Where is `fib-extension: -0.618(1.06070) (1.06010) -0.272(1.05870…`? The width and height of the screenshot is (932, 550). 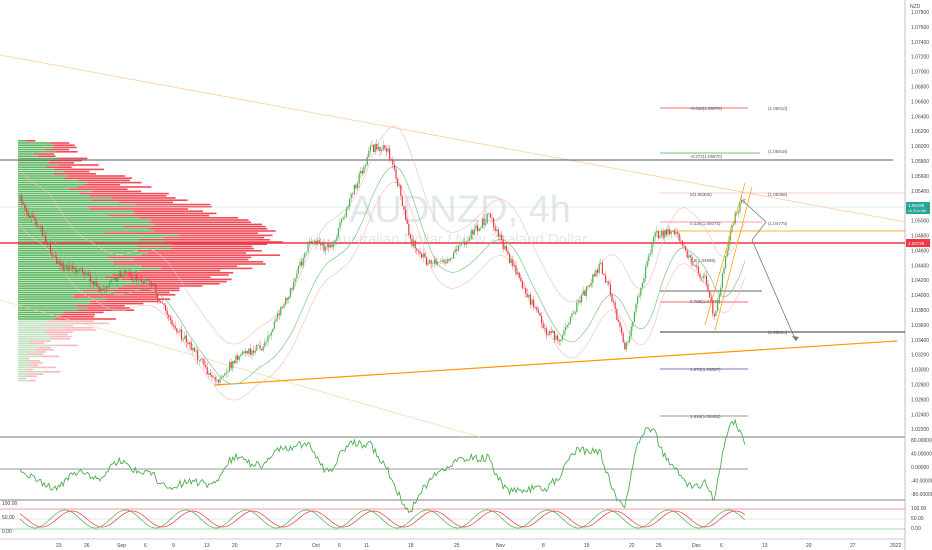
fib-extension: -0.618(1.06070) (1.06010) -0.272(1.05870… is located at coordinates (782, 262).